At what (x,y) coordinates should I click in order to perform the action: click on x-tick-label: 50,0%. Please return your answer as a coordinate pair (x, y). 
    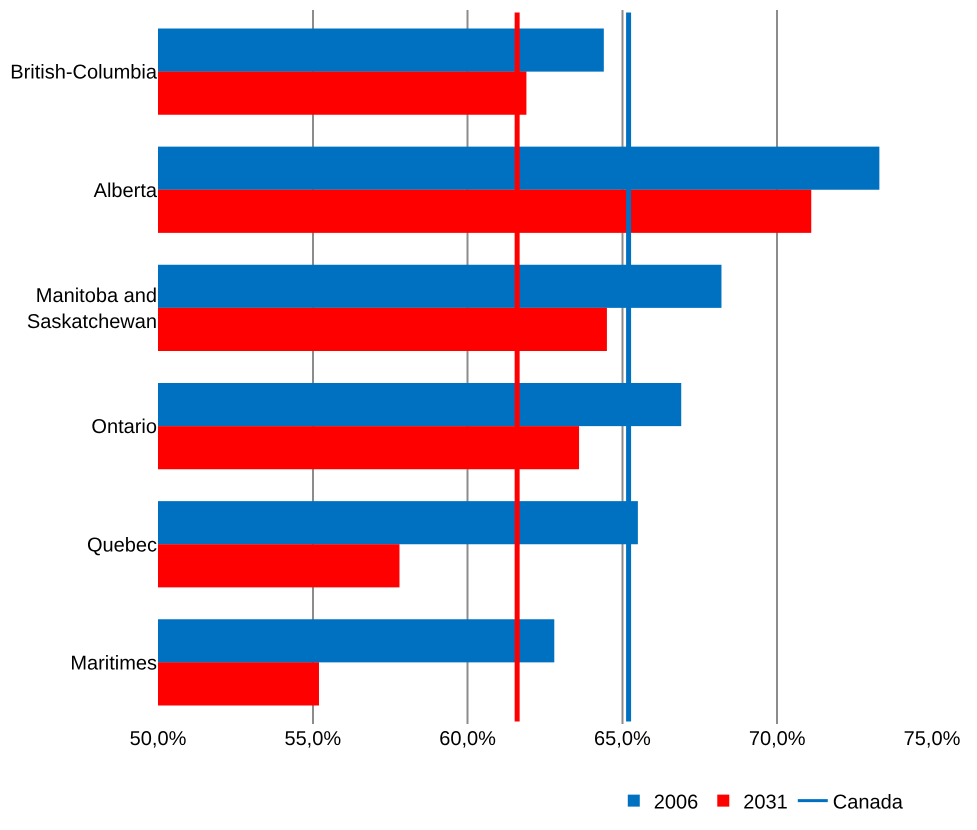
    Looking at the image, I should click on (158, 739).